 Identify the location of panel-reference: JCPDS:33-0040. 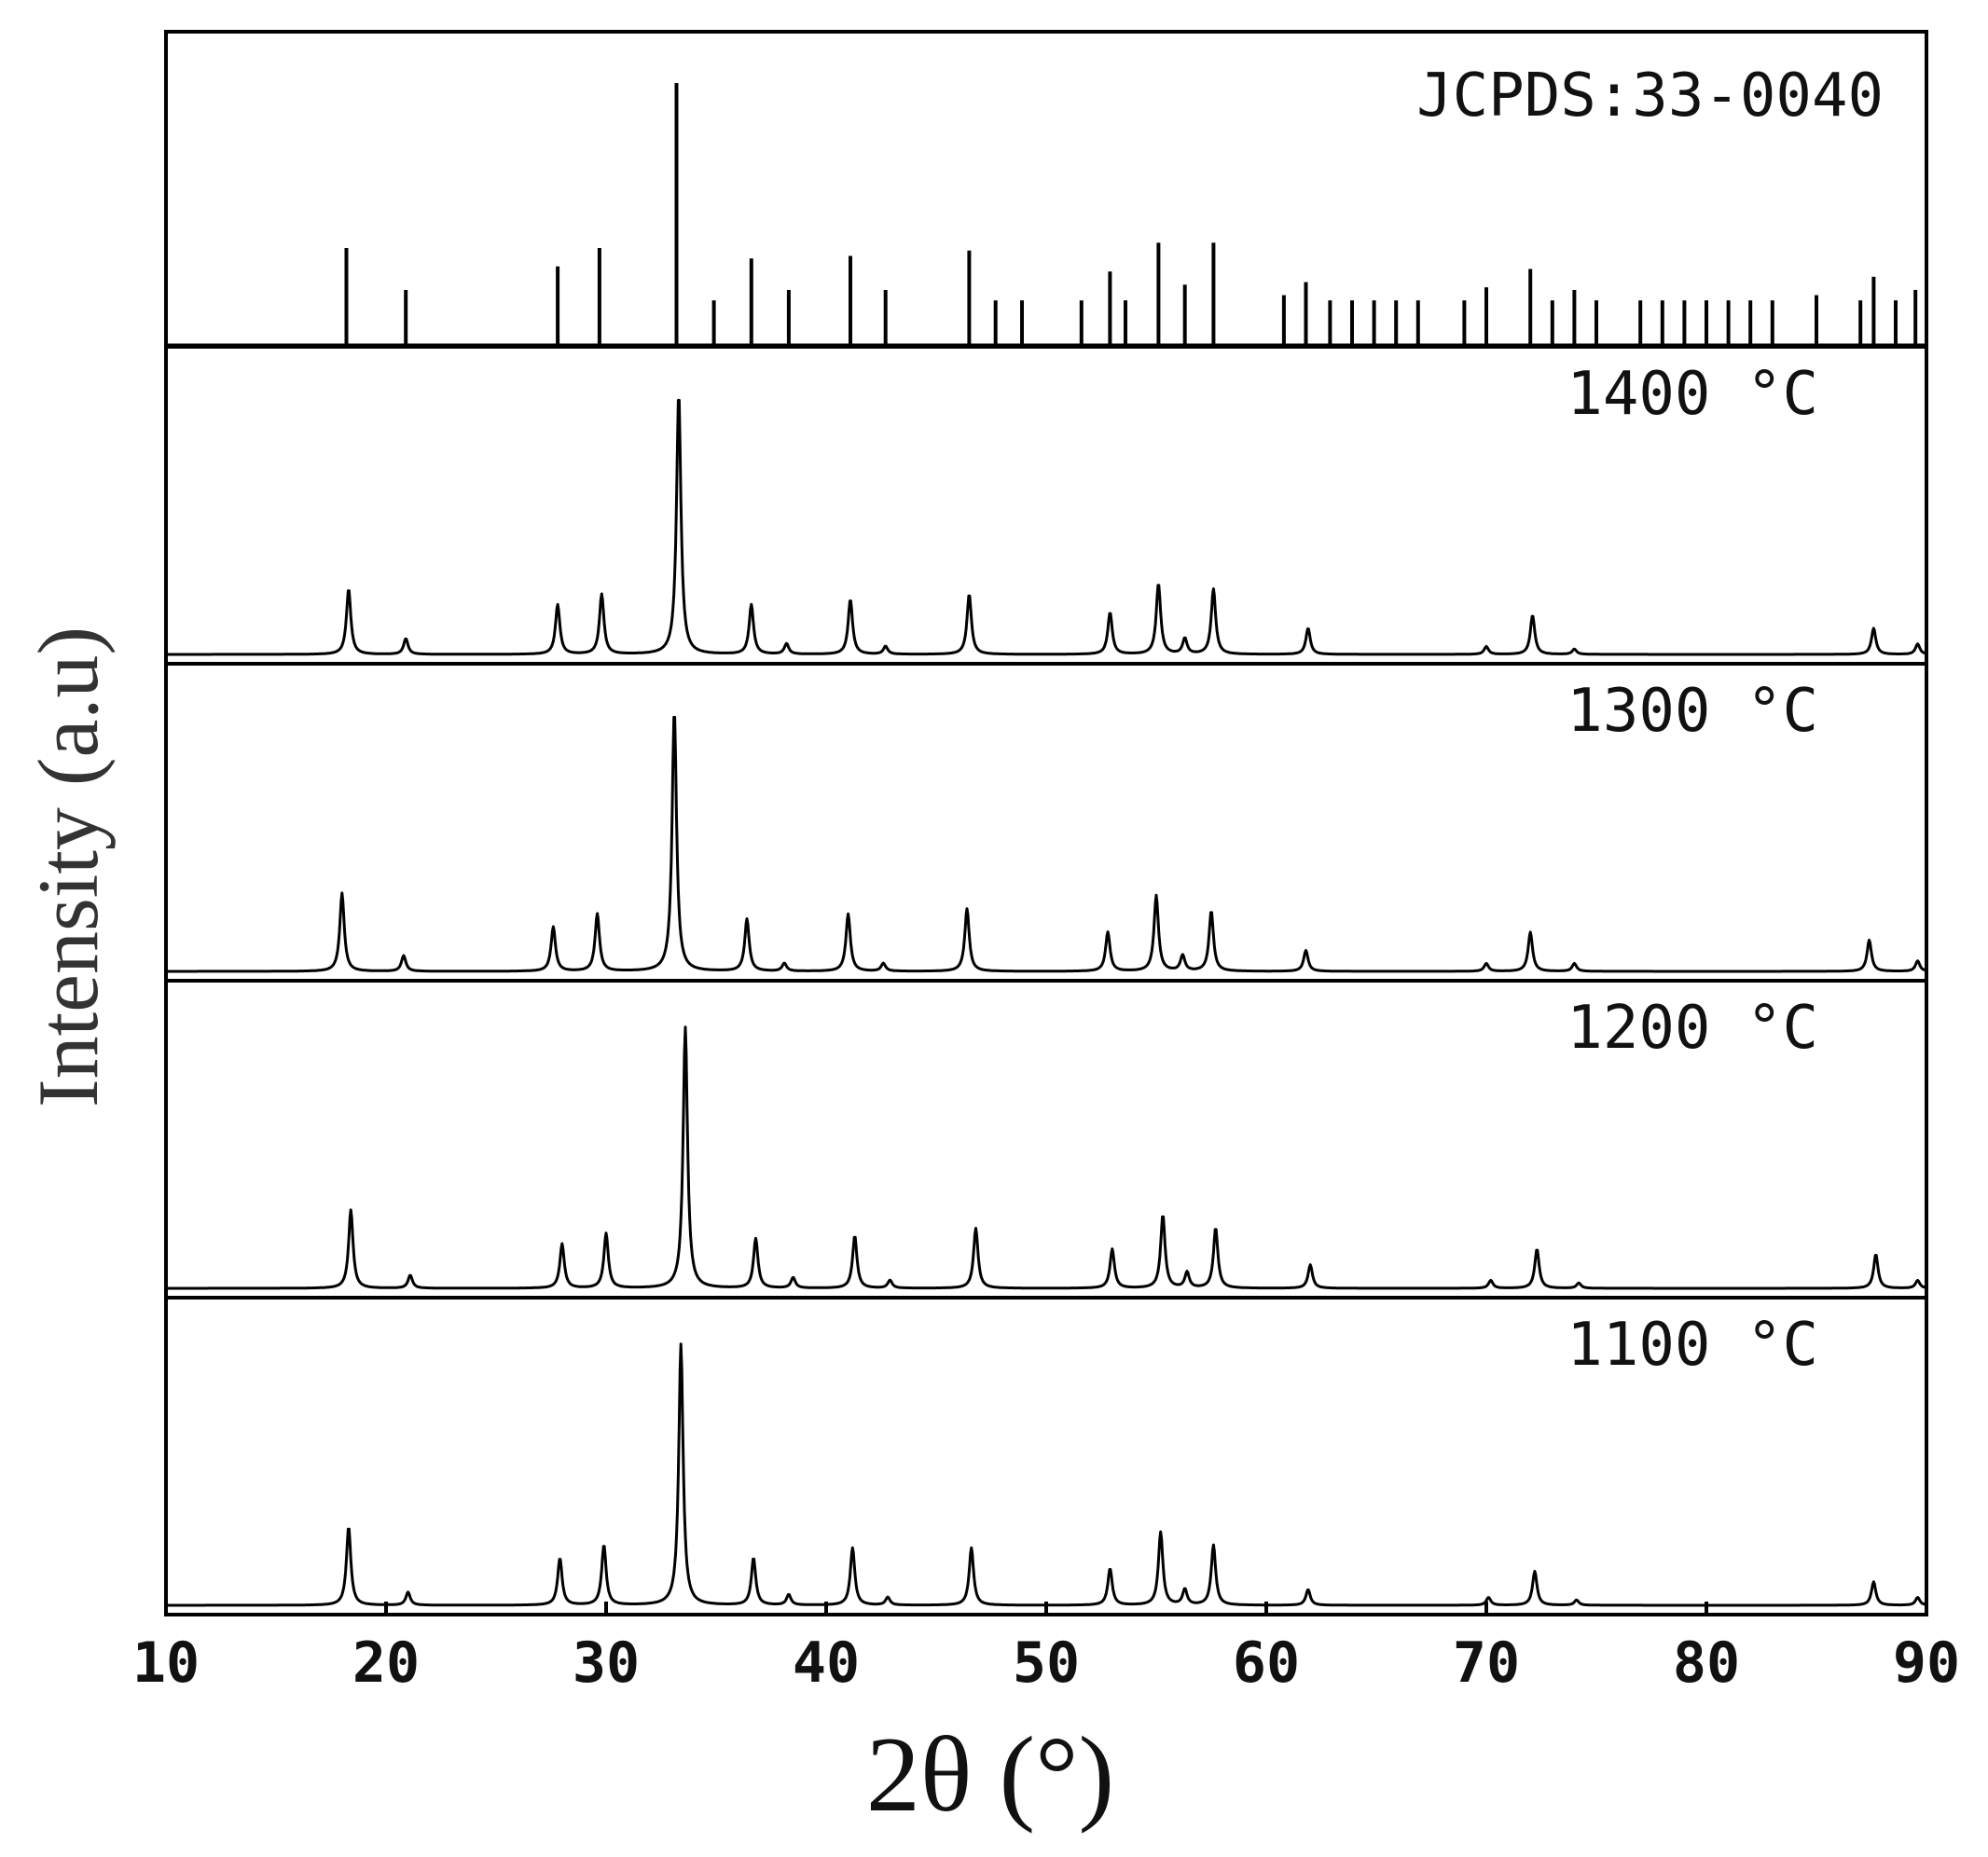
(1046, 204).